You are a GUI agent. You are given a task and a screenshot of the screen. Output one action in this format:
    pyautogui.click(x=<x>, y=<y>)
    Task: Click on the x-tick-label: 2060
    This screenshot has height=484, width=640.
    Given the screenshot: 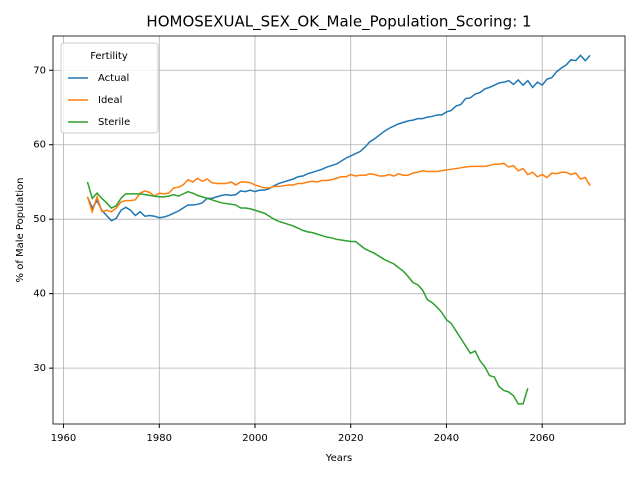 What is the action you would take?
    pyautogui.click(x=541, y=438)
    